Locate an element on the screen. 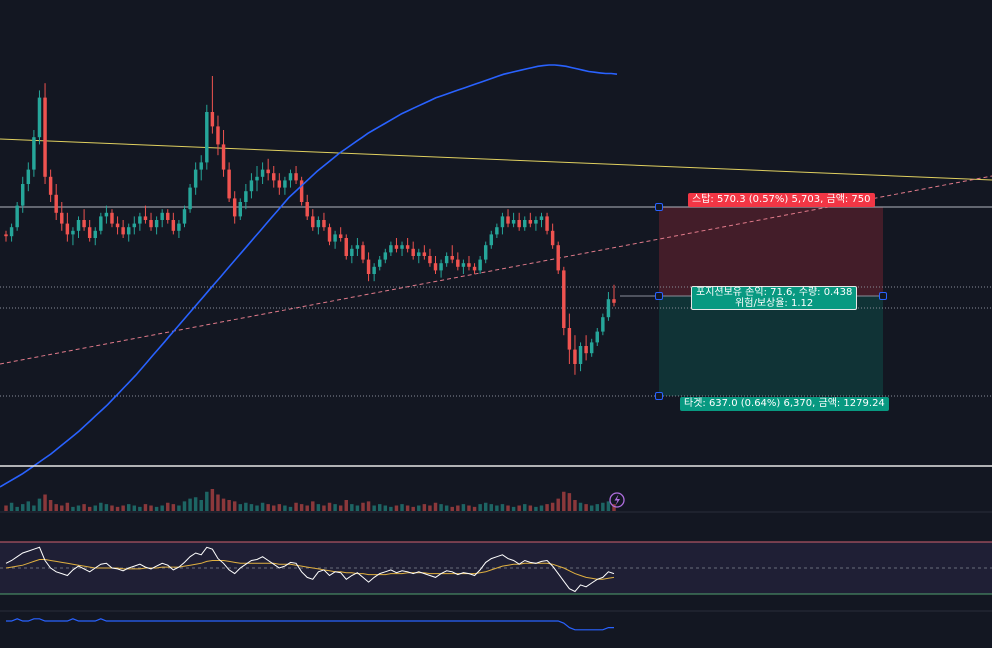  stop-label: 스탑: 570.3 (0.57%) 5,703, 금액: 750 is located at coordinates (781, 200).